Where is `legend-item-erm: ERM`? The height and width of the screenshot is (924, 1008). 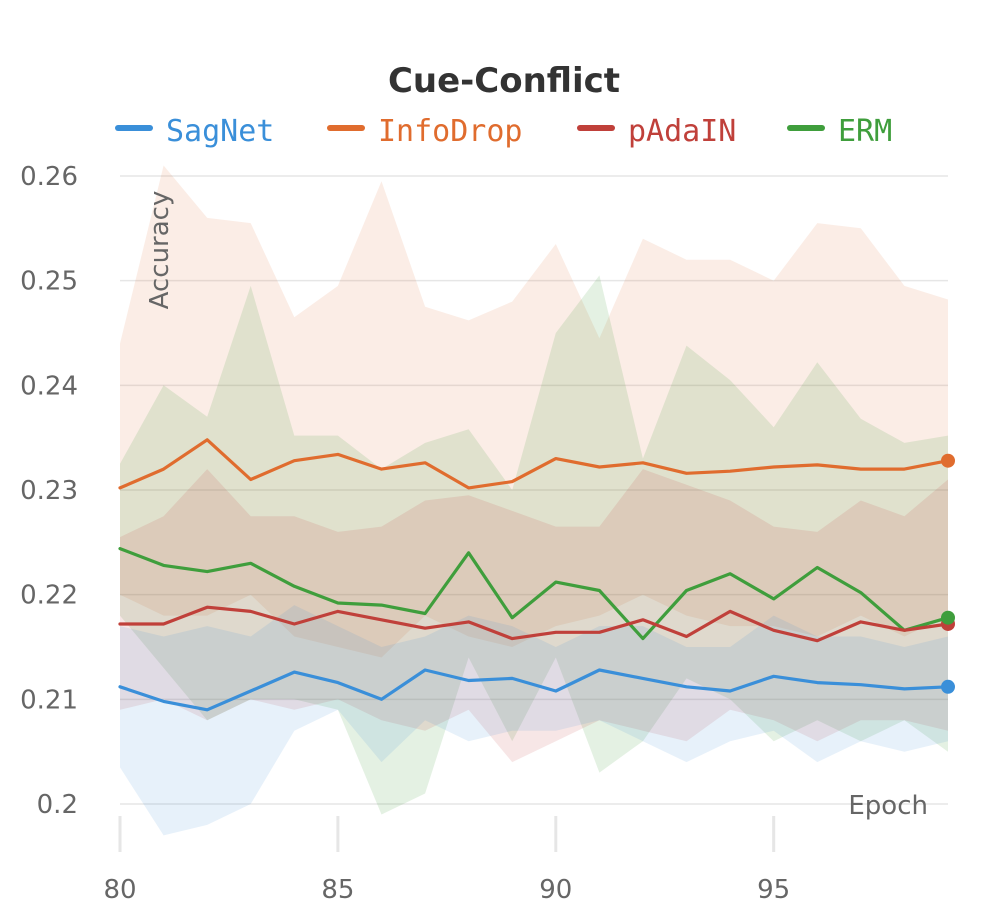 legend-item-erm: ERM is located at coordinates (839, 131).